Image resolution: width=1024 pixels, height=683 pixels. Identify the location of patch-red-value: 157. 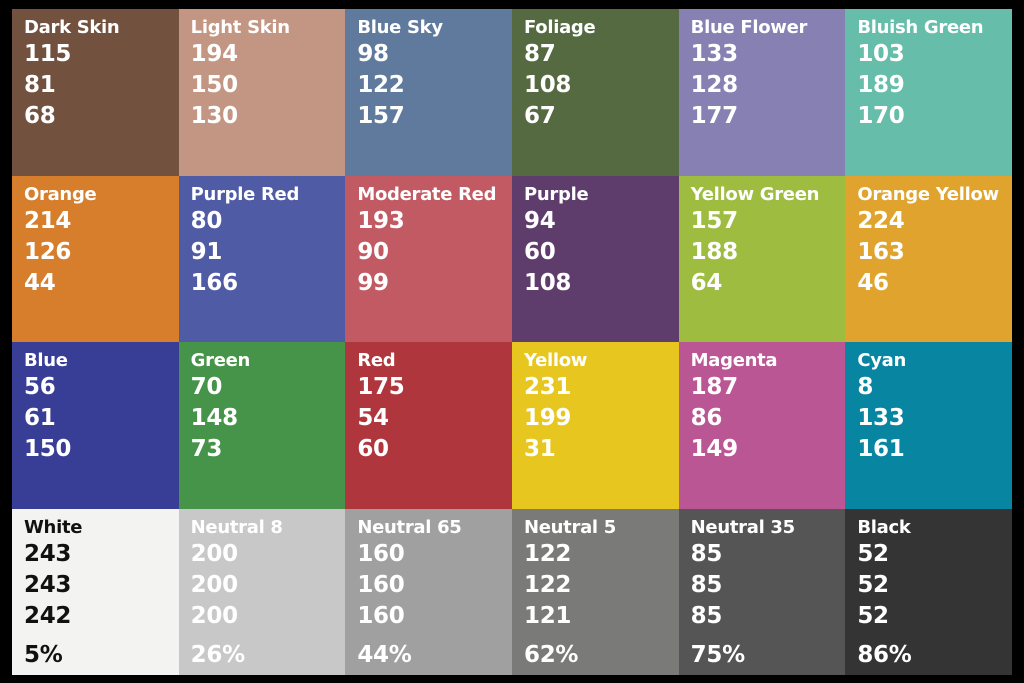
(714, 220).